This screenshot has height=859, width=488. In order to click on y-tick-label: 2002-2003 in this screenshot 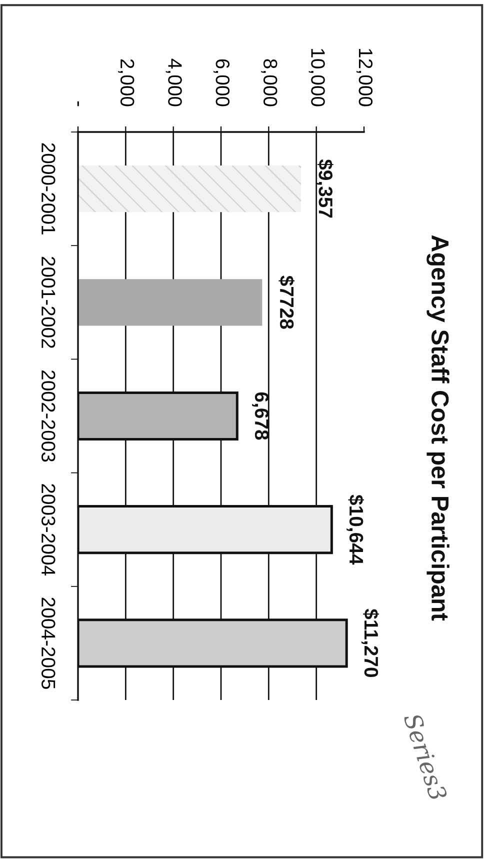, I will do `click(48, 416)`.